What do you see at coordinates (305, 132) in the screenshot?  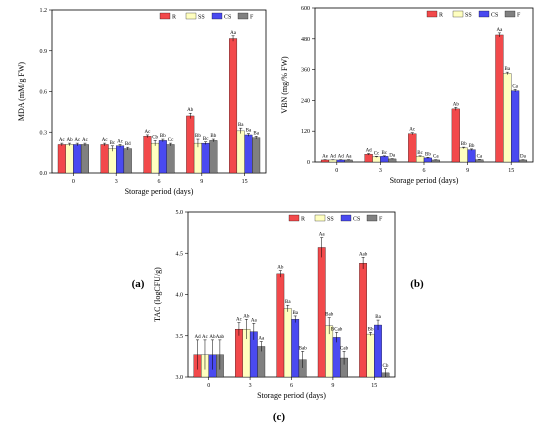 I see `y-tick-label: 120` at bounding box center [305, 132].